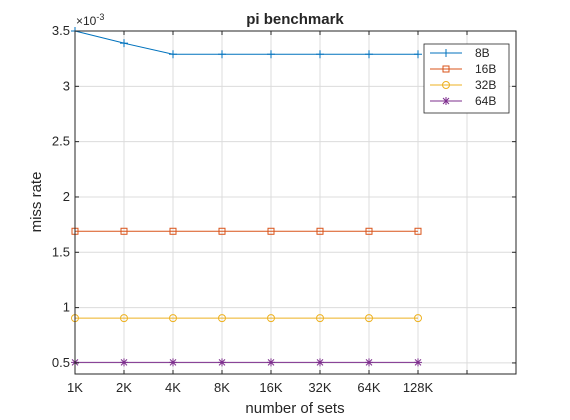 The image size is (570, 420). I want to click on x-tick-label: 32K, so click(319, 387).